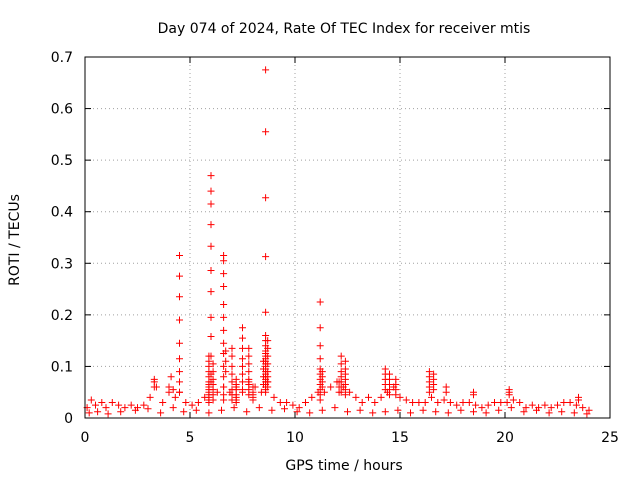 Image resolution: width=640 pixels, height=480 pixels. I want to click on x-tick-label: 5, so click(190, 438).